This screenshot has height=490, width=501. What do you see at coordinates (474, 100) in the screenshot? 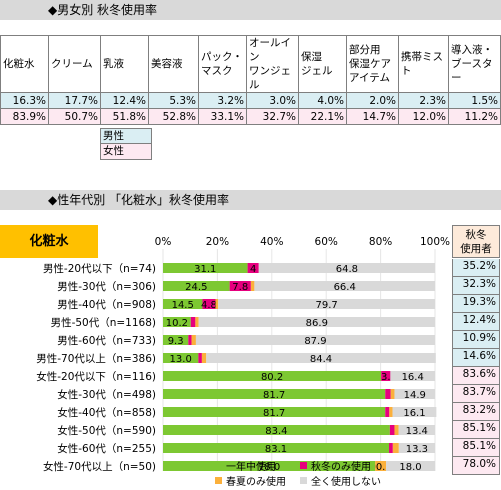
I see `male-rate-cell: 1.5%` at bounding box center [474, 100].